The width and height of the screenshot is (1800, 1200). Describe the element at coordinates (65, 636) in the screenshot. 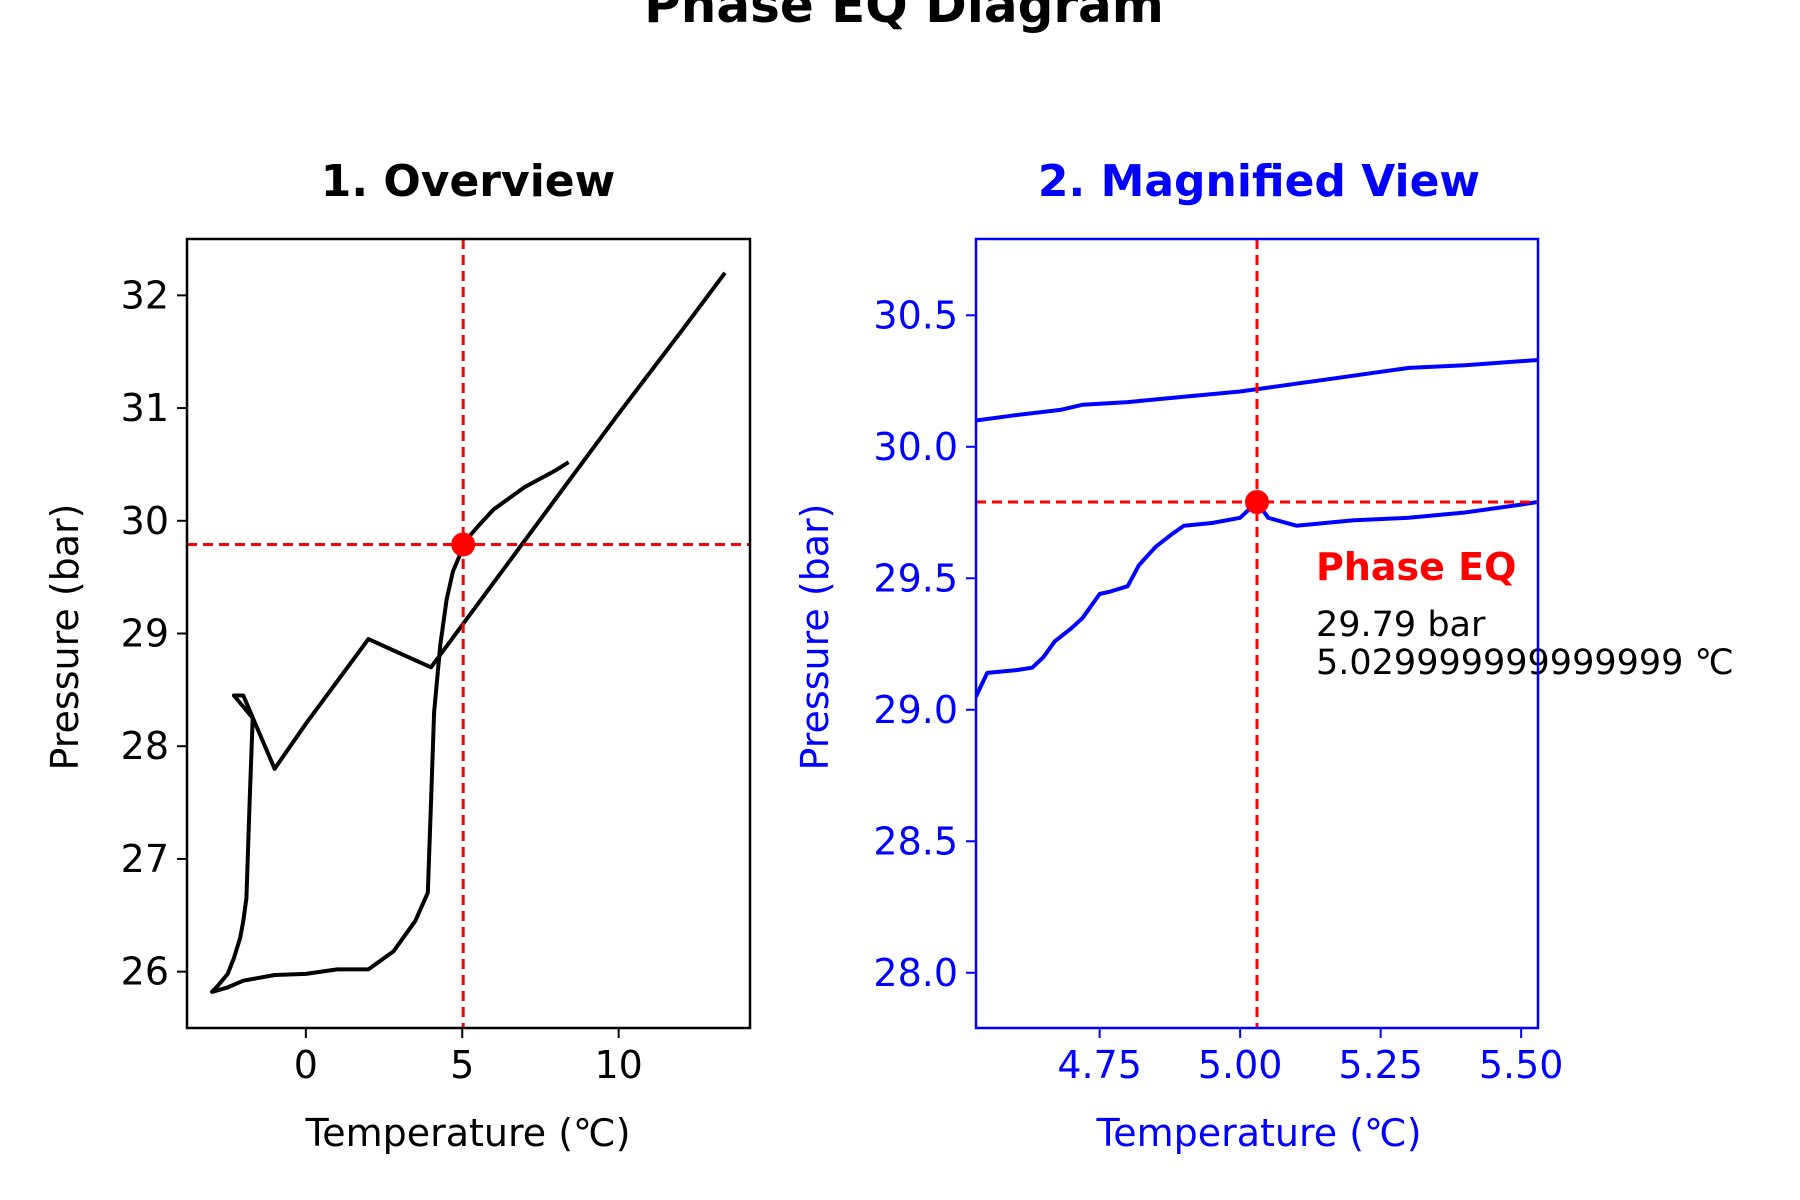

I see `overview-ylabel: Pressure (bar)` at that location.